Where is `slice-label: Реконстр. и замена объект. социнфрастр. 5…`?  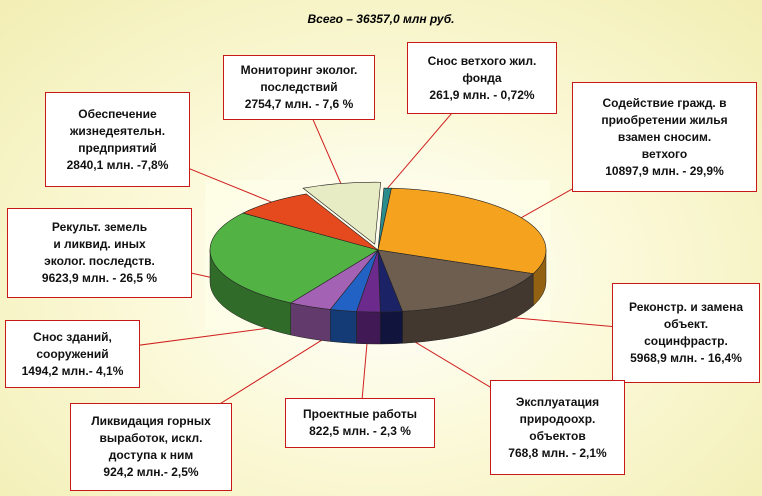 slice-label: Реконстр. и замена объект. социнфрастр. 5… is located at coordinates (686, 333).